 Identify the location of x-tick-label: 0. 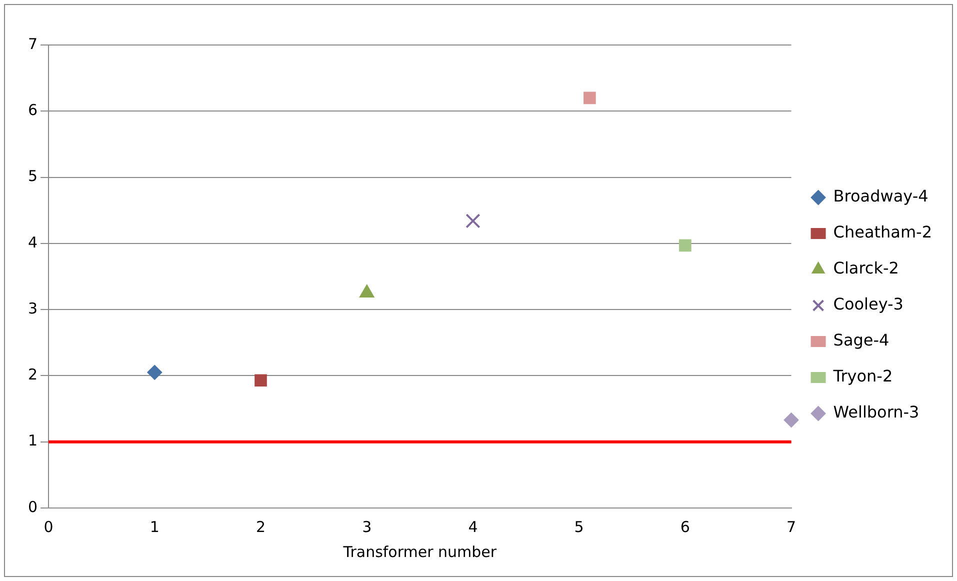
(49, 527).